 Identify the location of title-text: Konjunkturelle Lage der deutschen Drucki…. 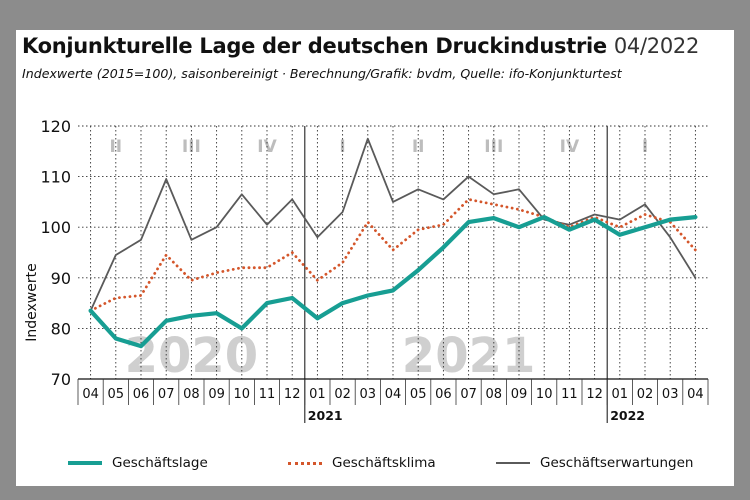
(314, 46).